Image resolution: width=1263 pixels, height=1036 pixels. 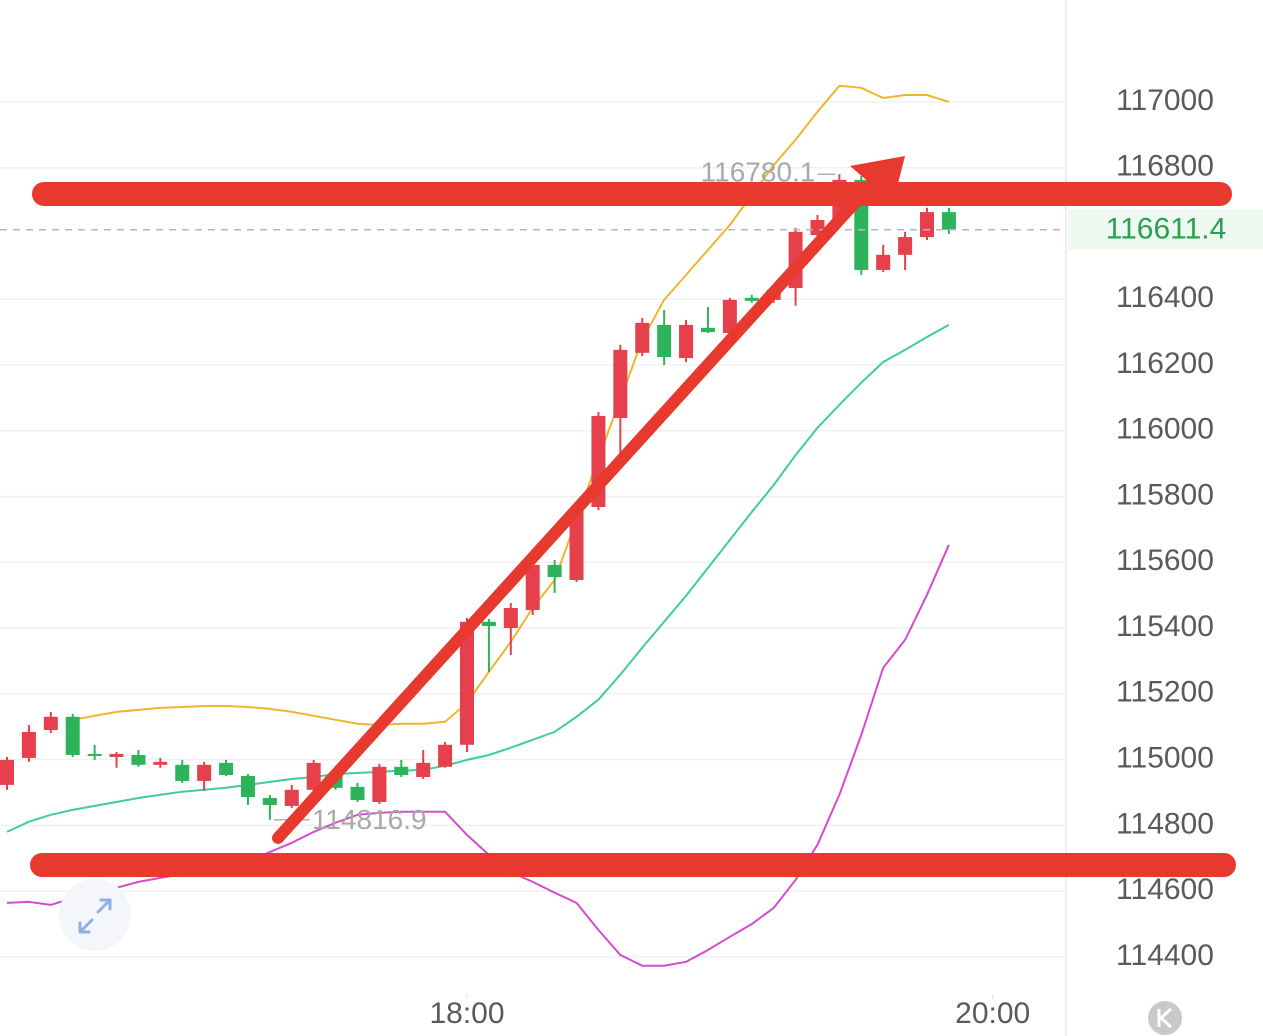 I want to click on y-tick-label: 114800, so click(x=1165, y=823).